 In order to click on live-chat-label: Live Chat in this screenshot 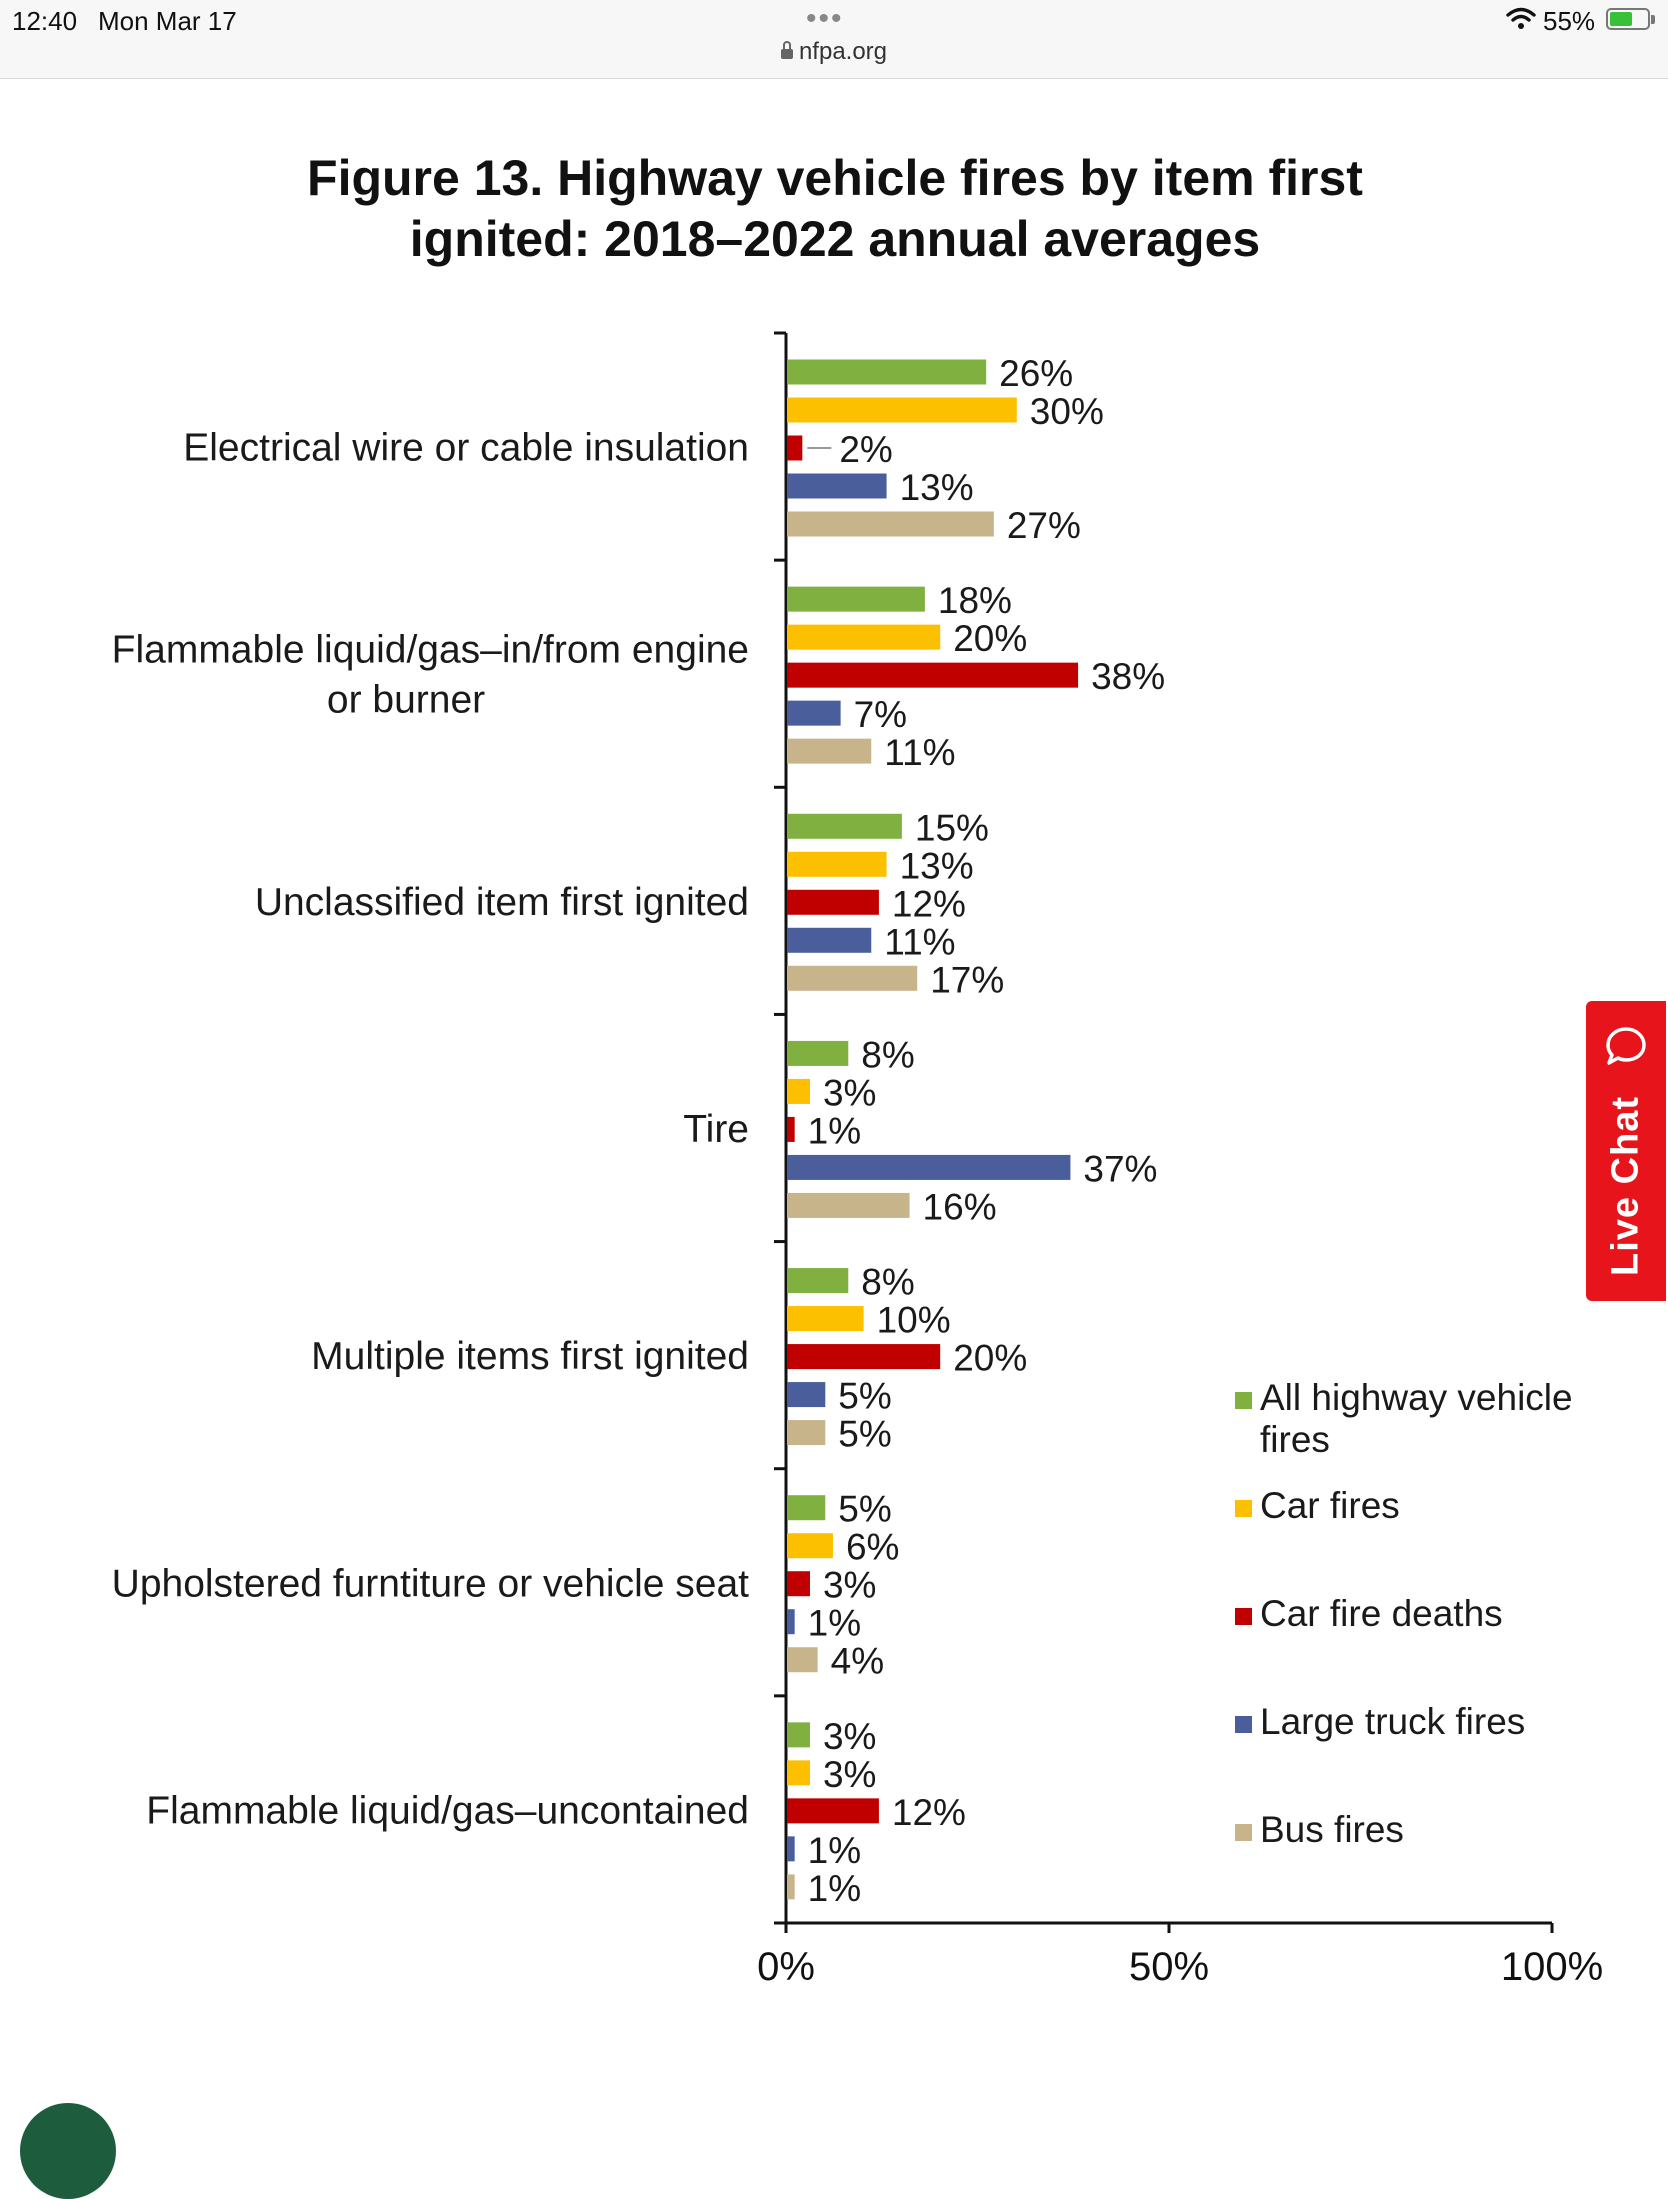, I will do `click(1625, 1186)`.